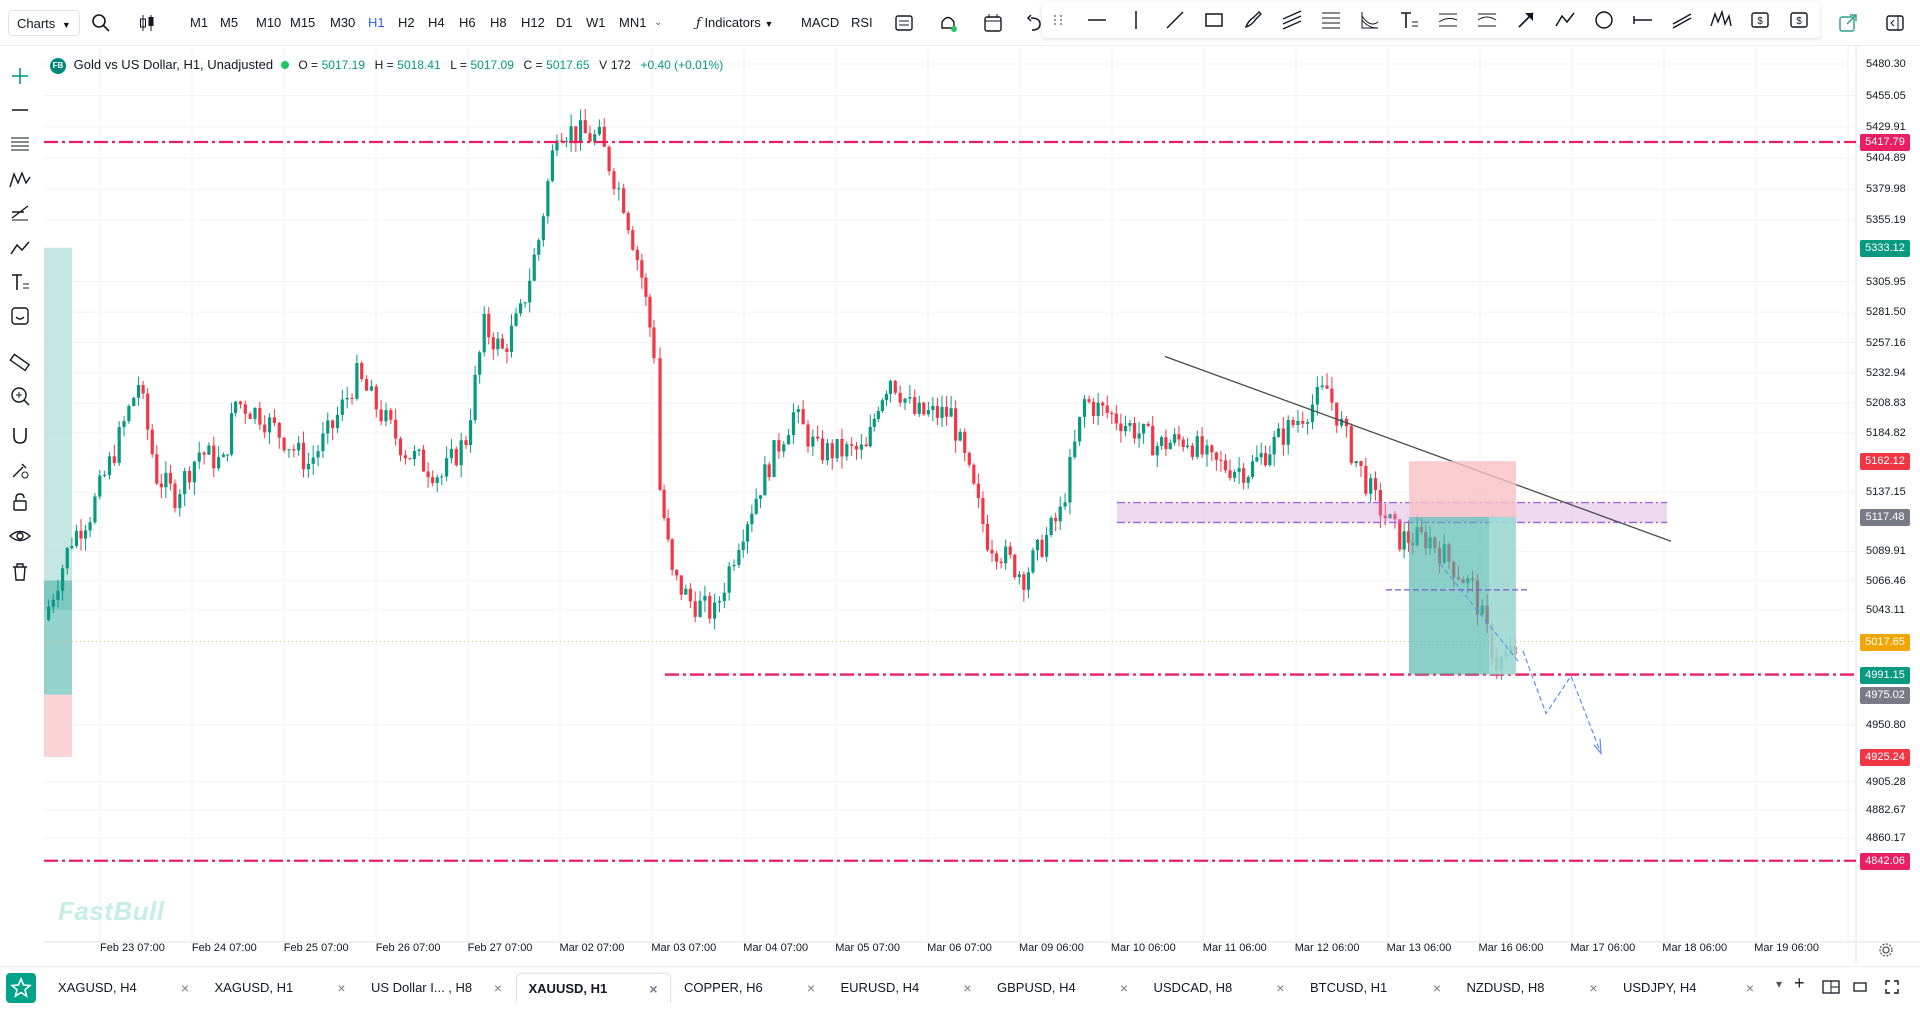 This screenshot has width=1920, height=1009. I want to click on trash-icon, so click(20, 572).